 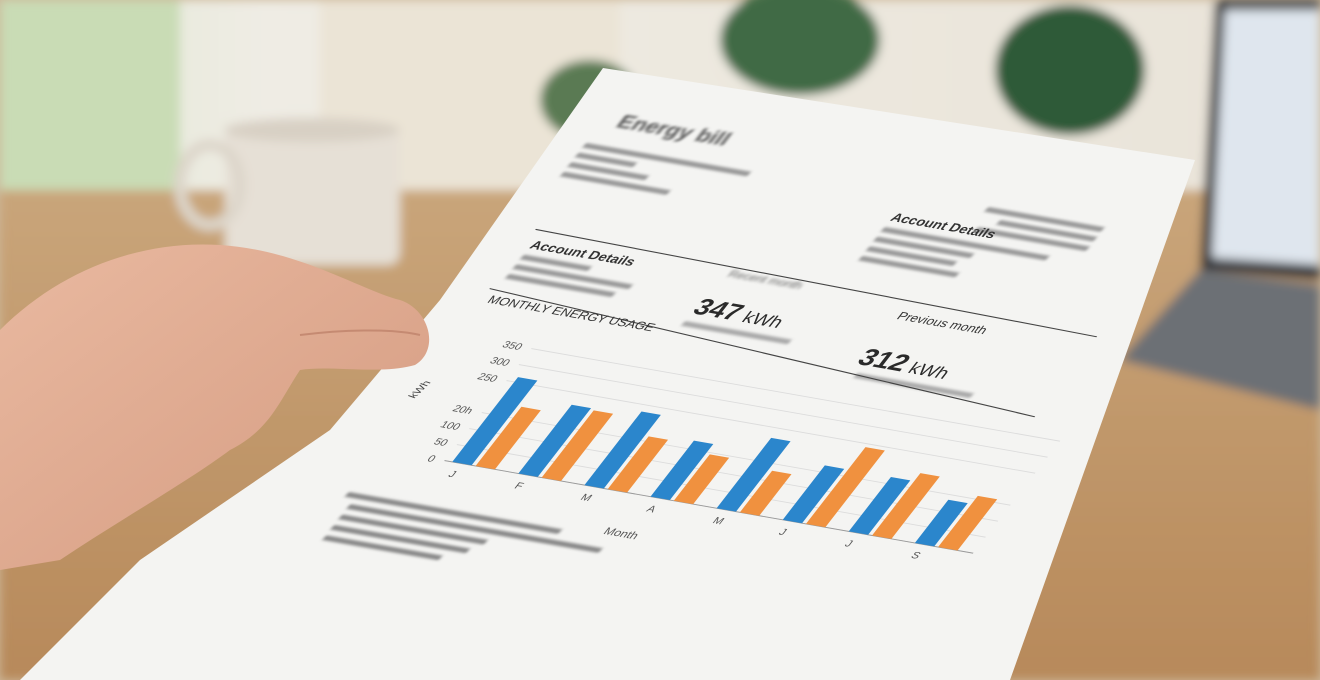 What do you see at coordinates (954, 252) in the screenshot?
I see `account-details-right-text` at bounding box center [954, 252].